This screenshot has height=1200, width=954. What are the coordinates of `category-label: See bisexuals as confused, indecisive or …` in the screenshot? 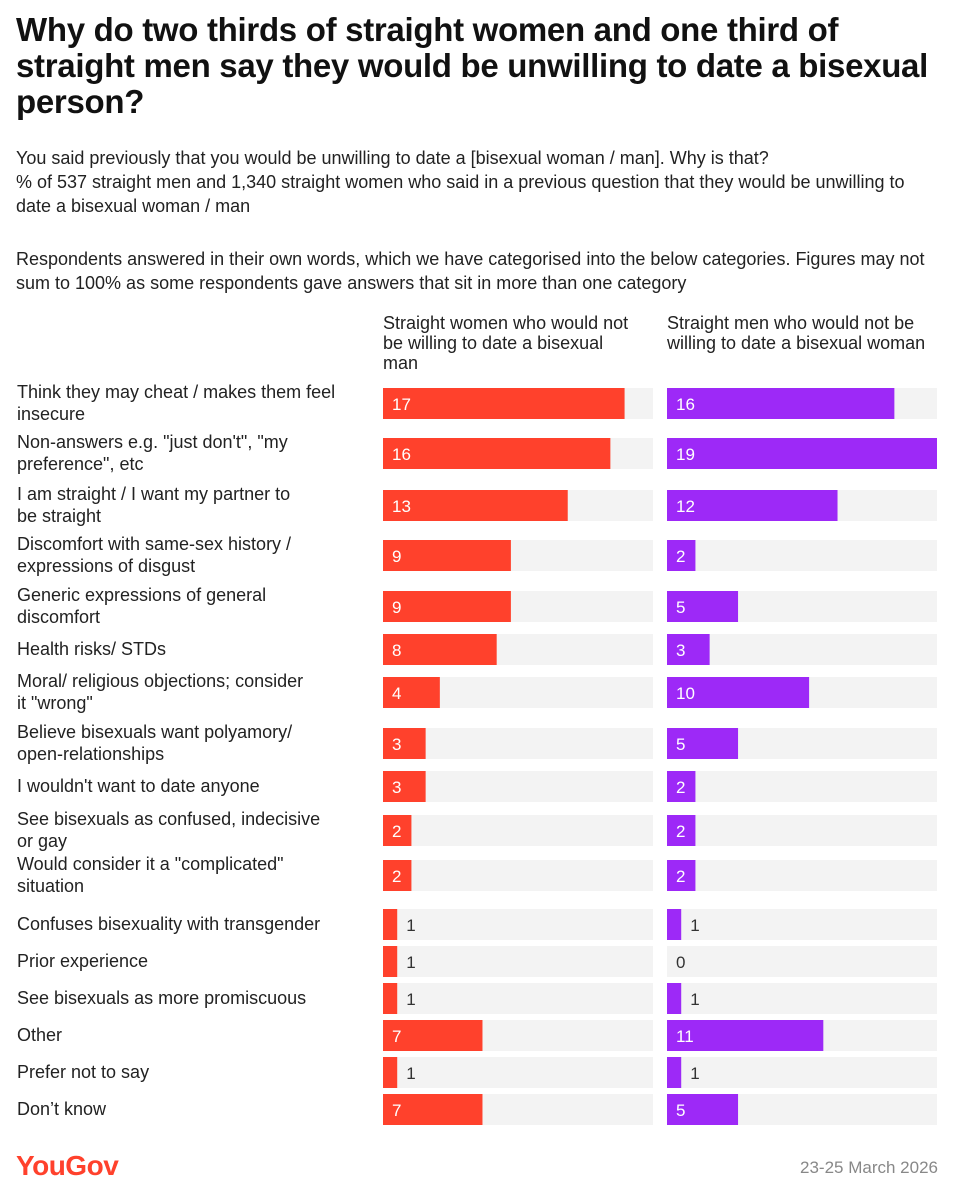 It's located at (168, 830).